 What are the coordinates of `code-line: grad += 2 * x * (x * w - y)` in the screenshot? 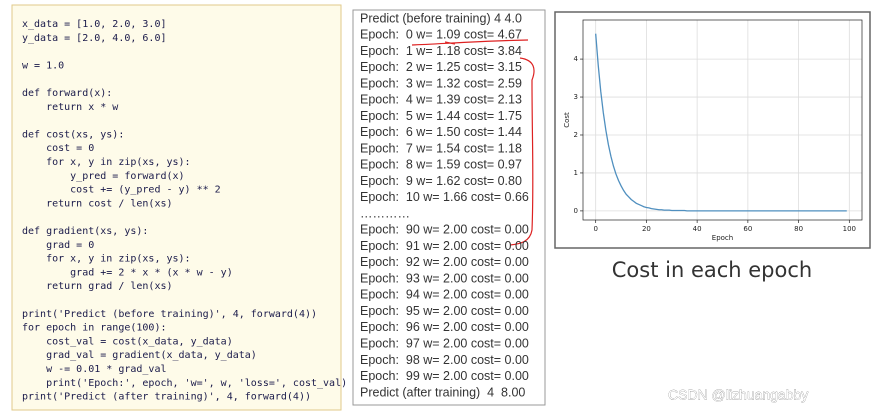 It's located at (127, 272).